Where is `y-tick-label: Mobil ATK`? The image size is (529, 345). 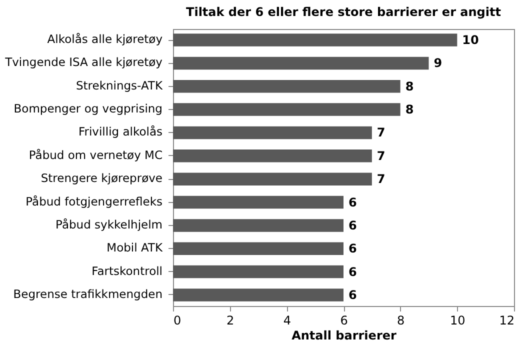 y-tick-label: Mobil ATK is located at coordinates (134, 247).